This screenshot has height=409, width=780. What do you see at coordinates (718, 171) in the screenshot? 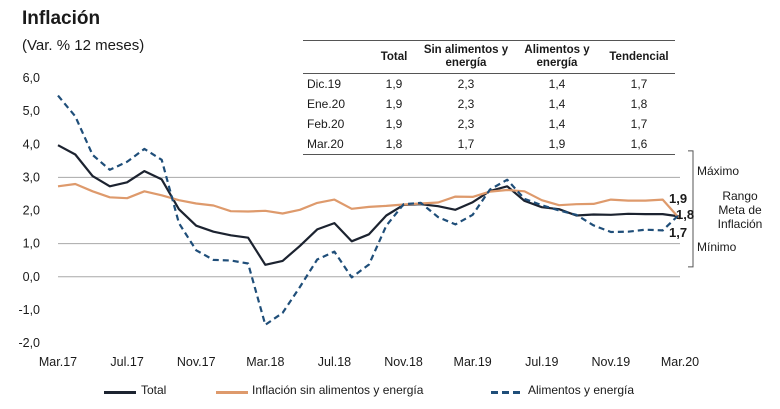
I see `maximo-label: Máximo` at bounding box center [718, 171].